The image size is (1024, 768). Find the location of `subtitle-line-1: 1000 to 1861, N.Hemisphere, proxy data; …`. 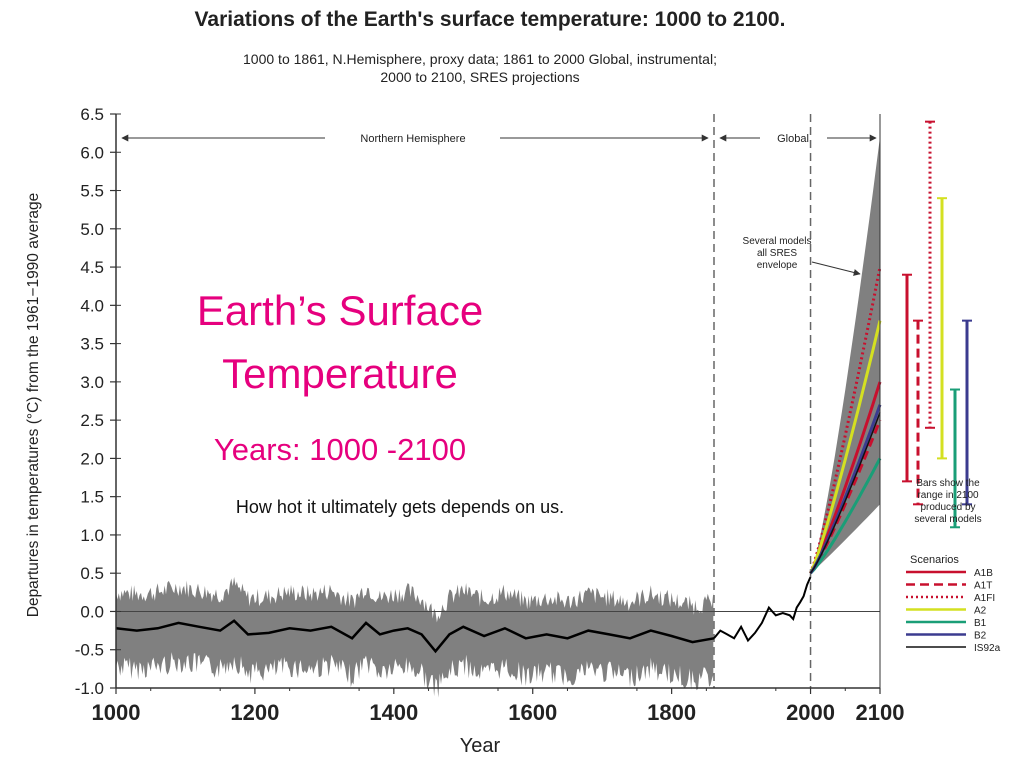

subtitle-line-1: 1000 to 1861, N.Hemisphere, proxy data; … is located at coordinates (480, 59).